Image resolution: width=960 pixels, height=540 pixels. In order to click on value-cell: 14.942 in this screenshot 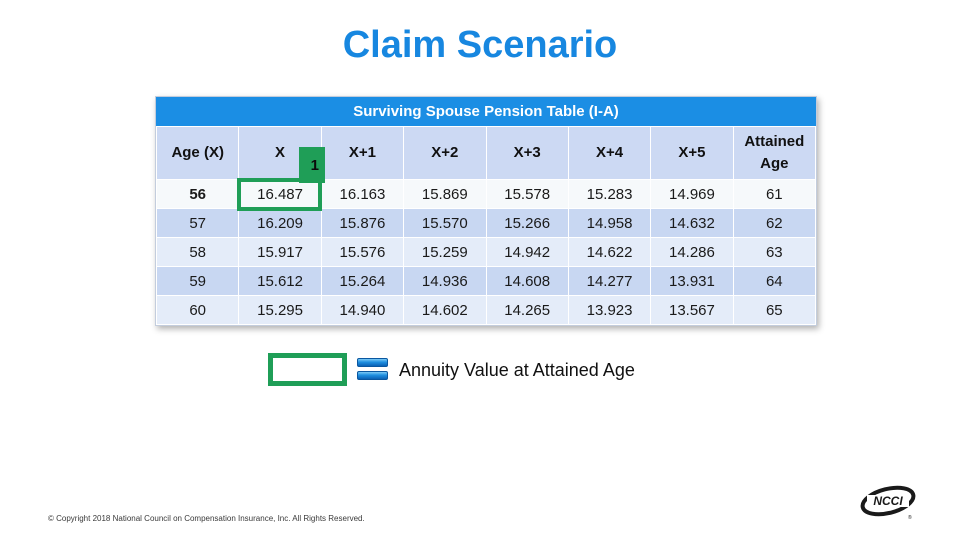, I will do `click(527, 252)`.